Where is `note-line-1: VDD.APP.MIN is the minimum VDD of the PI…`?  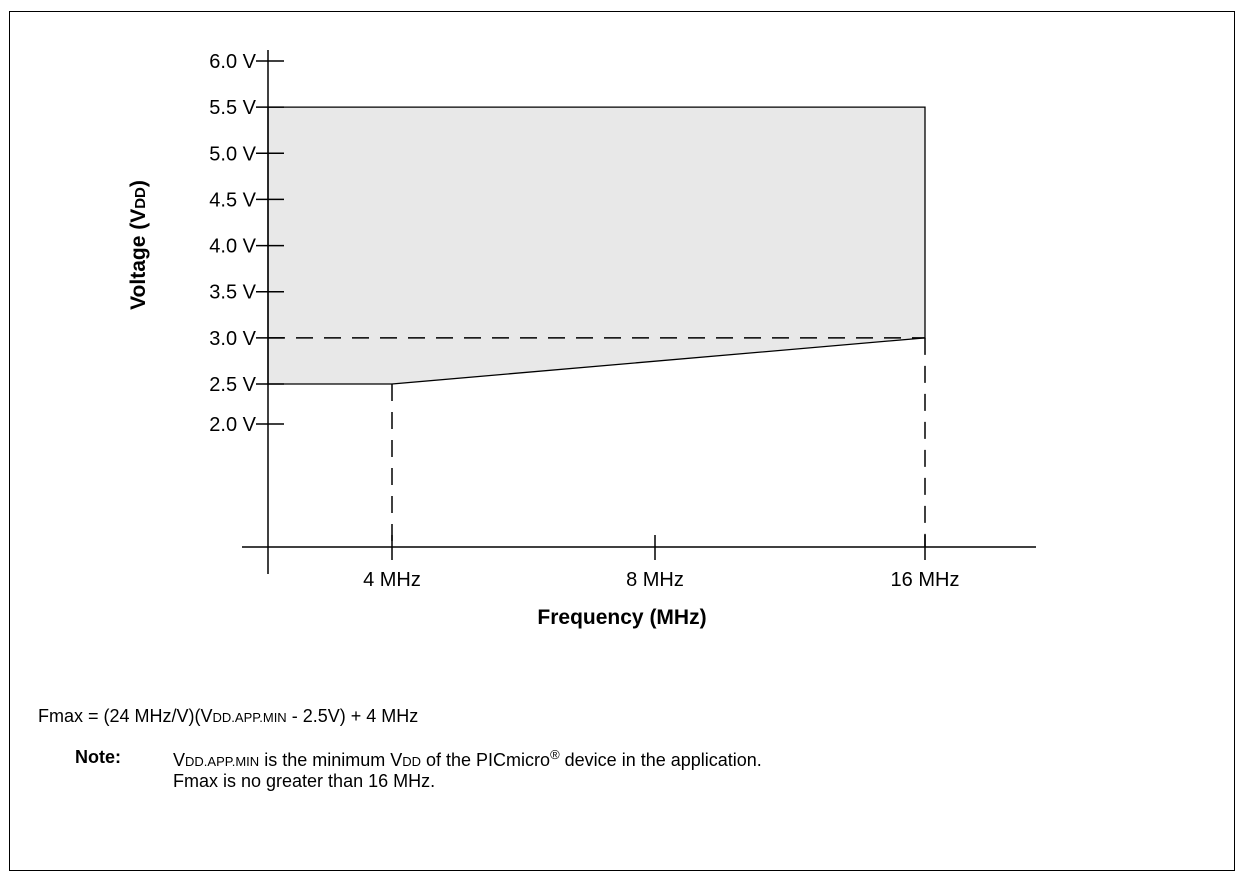
note-line-1: VDD.APP.MIN is the minimum VDD of the PI… is located at coordinates (467, 759).